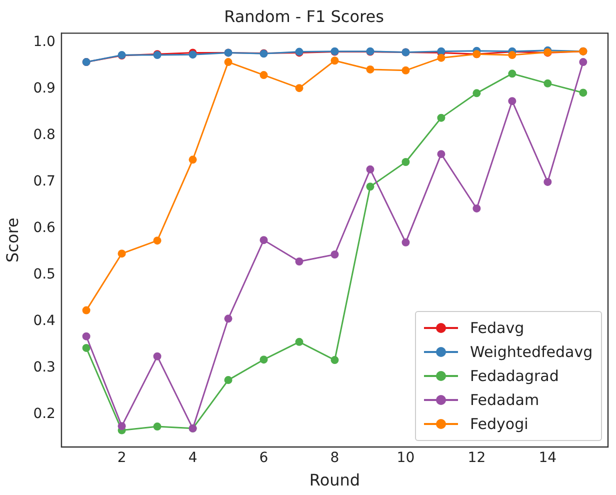  I want to click on legend-label: Fedadagrad, so click(514, 376).